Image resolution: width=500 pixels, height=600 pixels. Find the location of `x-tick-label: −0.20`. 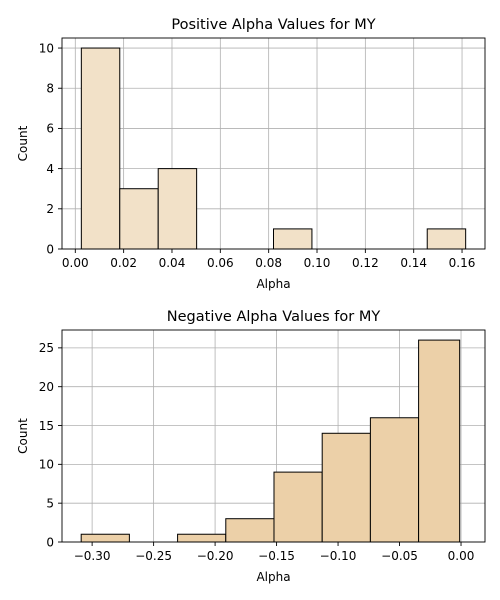

x-tick-label: −0.20 is located at coordinates (215, 556).